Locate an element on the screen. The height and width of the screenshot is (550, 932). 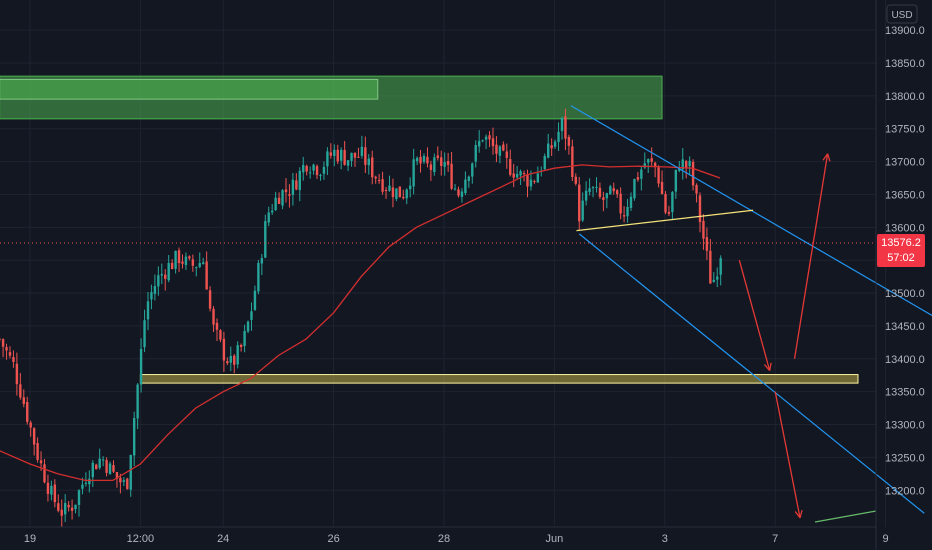
neckline is located at coordinates (665, 220).